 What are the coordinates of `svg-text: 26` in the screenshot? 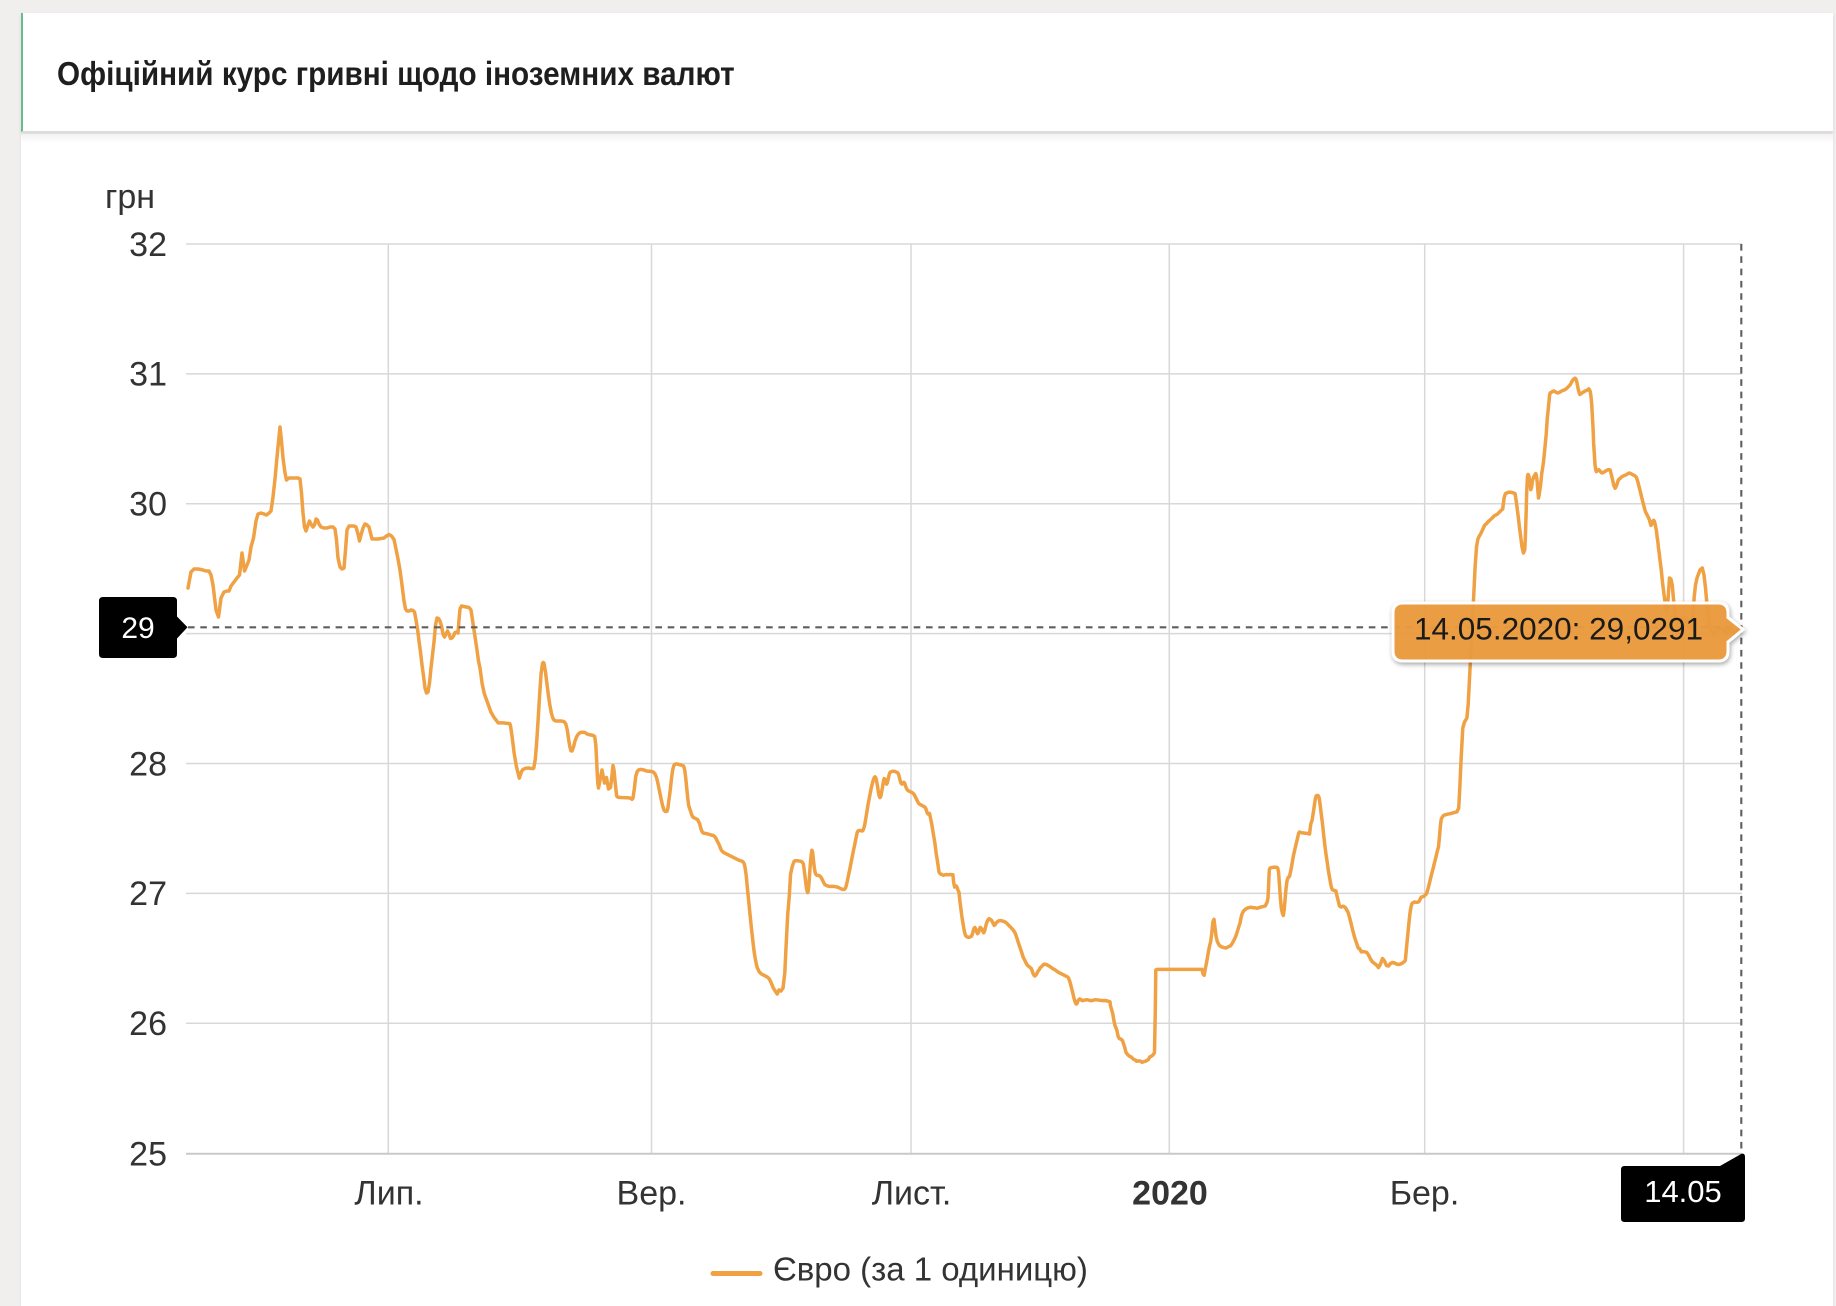 It's located at (148, 1024).